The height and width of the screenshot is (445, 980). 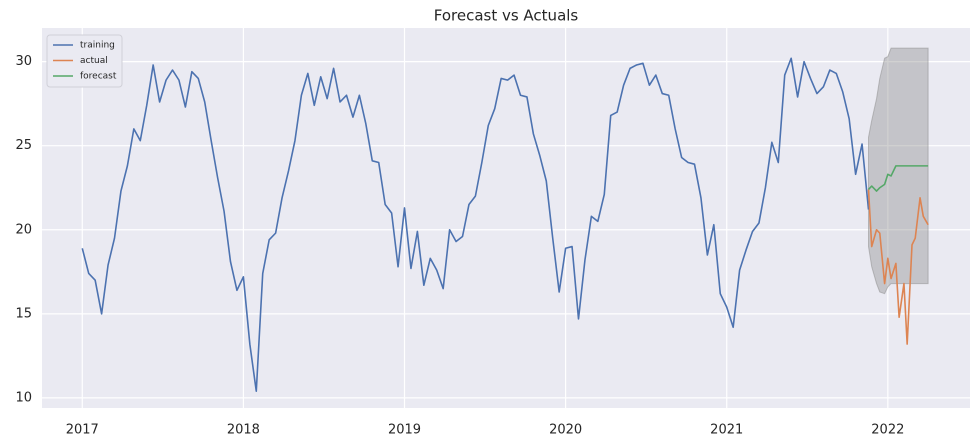 I want to click on y-tick-label: 25, so click(x=23, y=145).